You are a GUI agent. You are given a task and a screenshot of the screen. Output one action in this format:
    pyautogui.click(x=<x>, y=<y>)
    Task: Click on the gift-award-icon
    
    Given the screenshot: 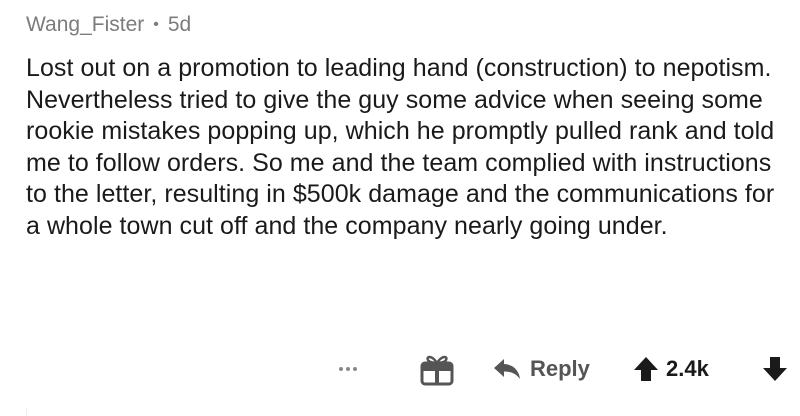 What is the action you would take?
    pyautogui.click(x=437, y=370)
    